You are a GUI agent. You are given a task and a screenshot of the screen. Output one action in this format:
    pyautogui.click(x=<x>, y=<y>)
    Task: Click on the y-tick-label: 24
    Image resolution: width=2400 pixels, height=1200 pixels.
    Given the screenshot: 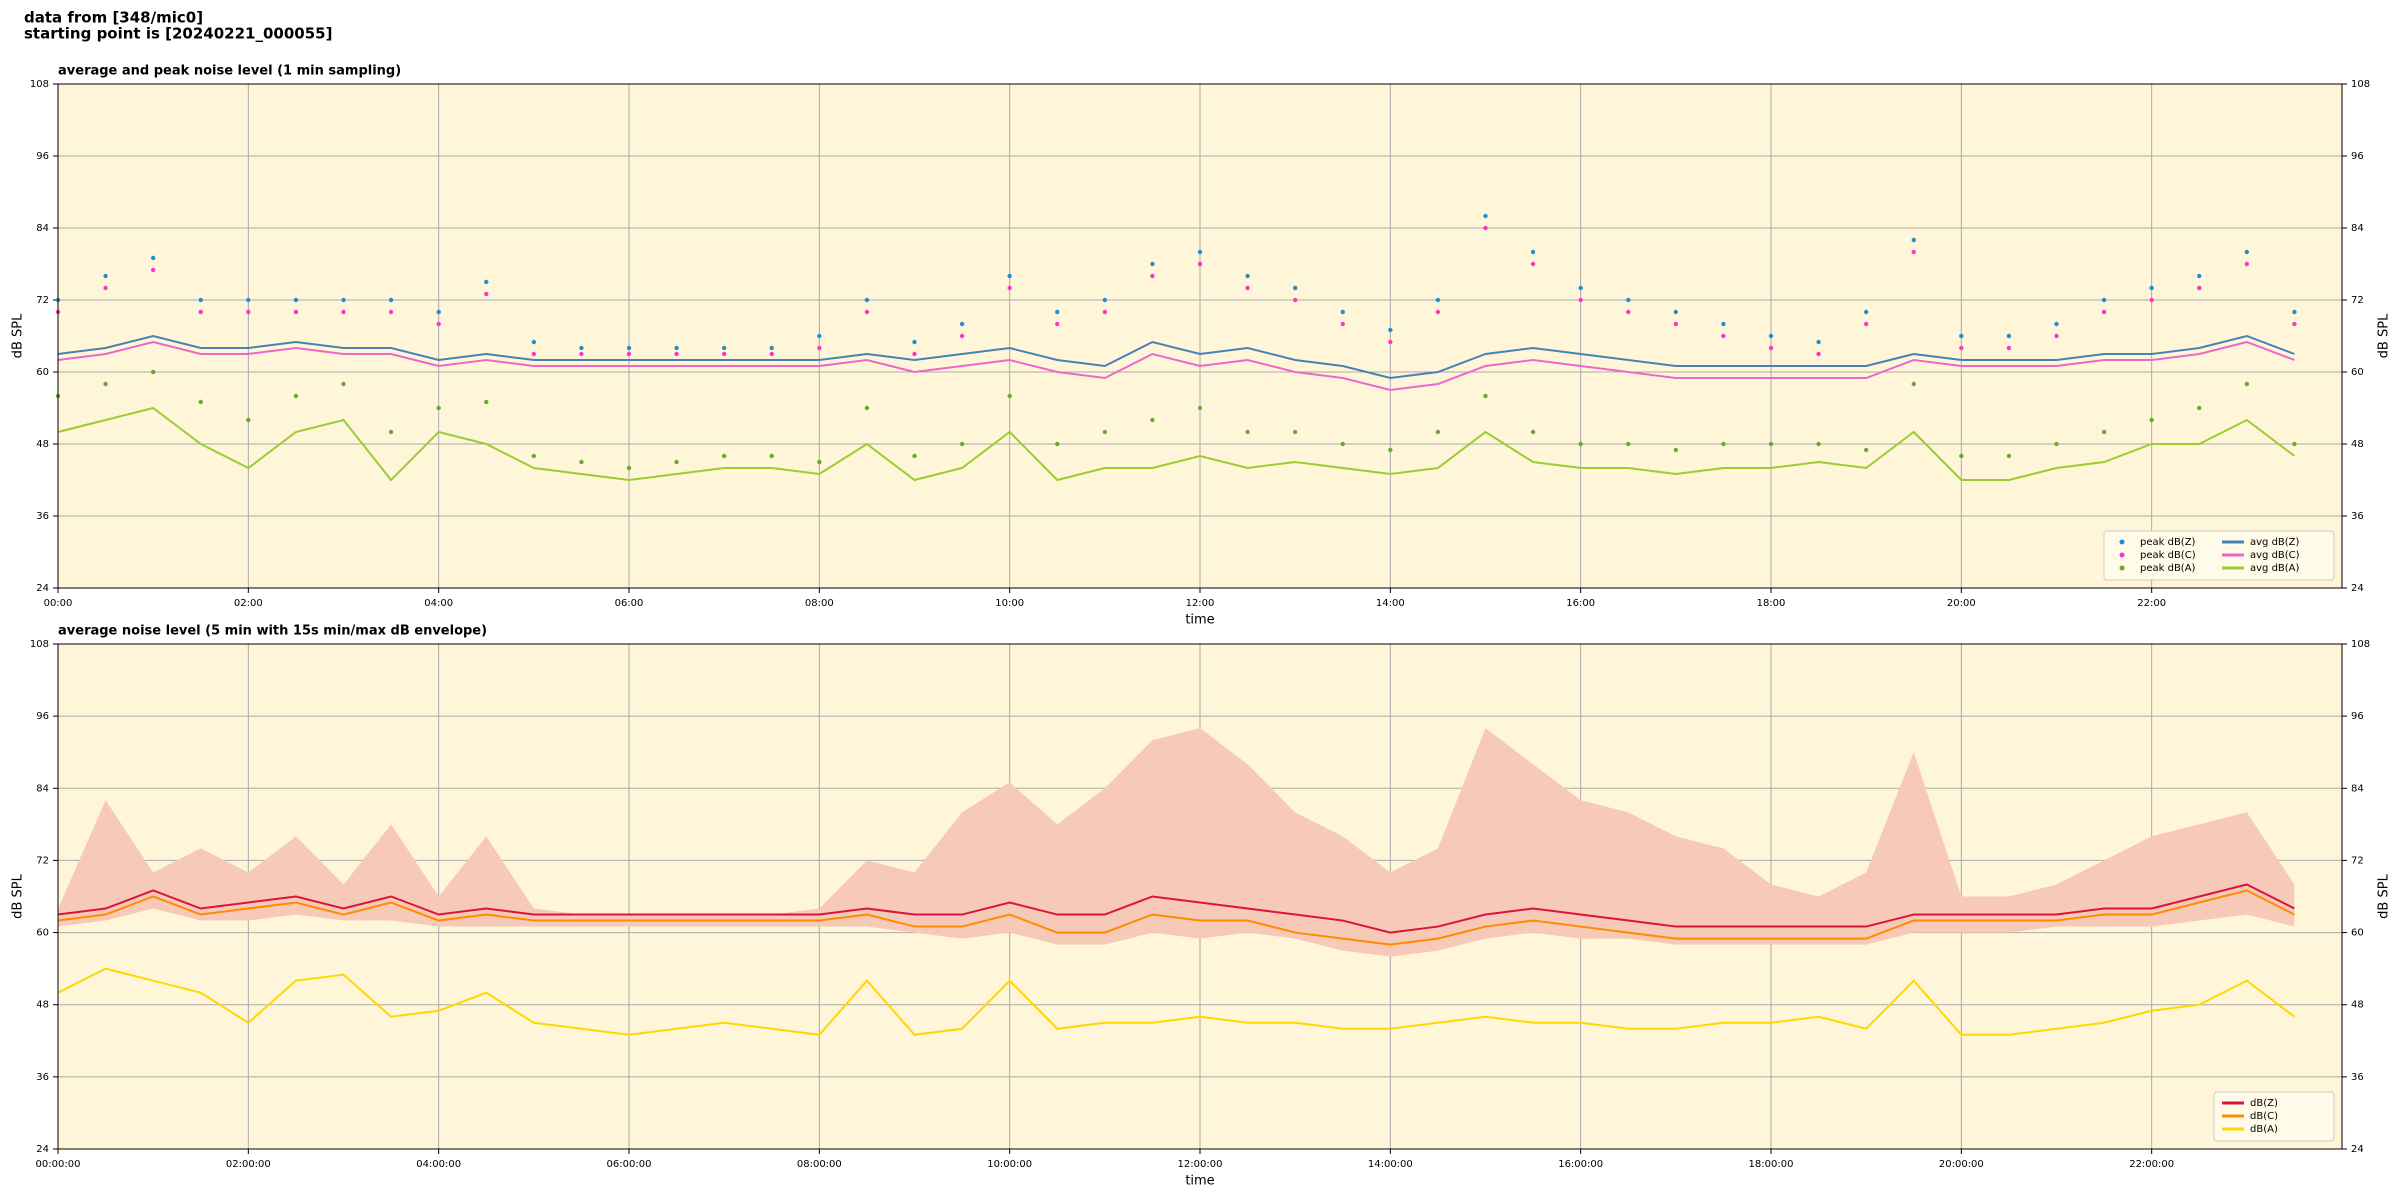 What is the action you would take?
    pyautogui.click(x=42, y=588)
    